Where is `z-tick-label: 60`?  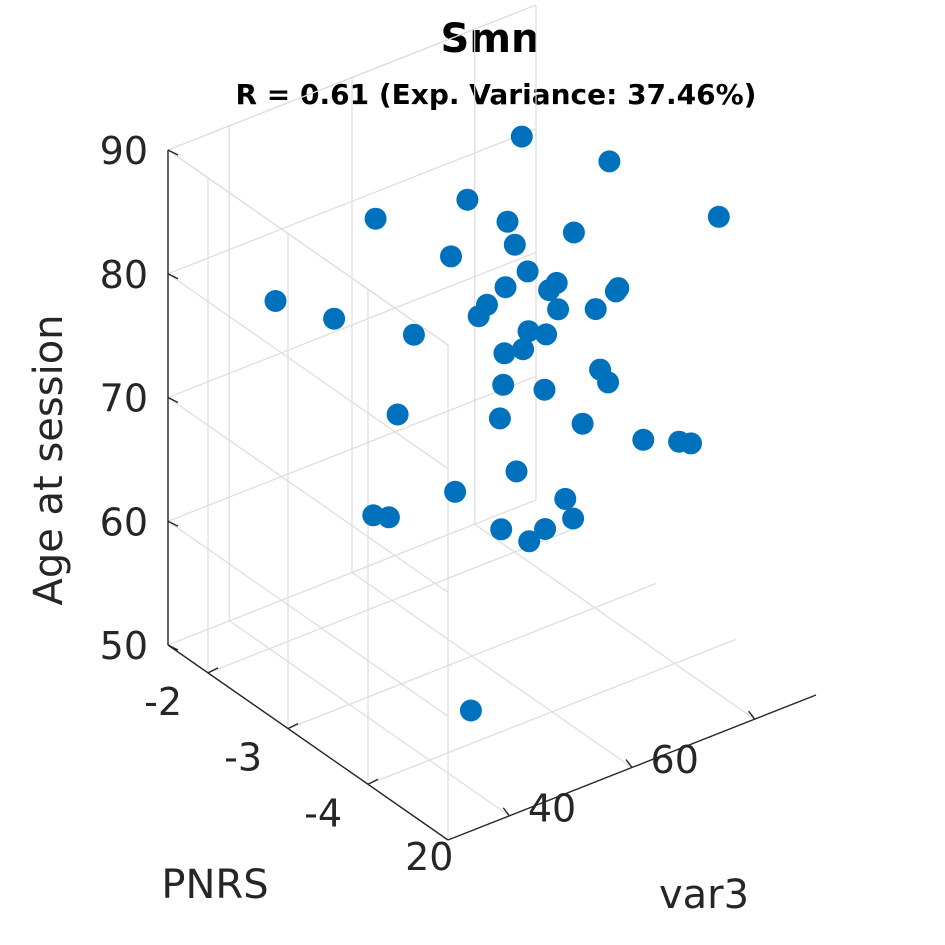
z-tick-label: 60 is located at coordinates (124, 522).